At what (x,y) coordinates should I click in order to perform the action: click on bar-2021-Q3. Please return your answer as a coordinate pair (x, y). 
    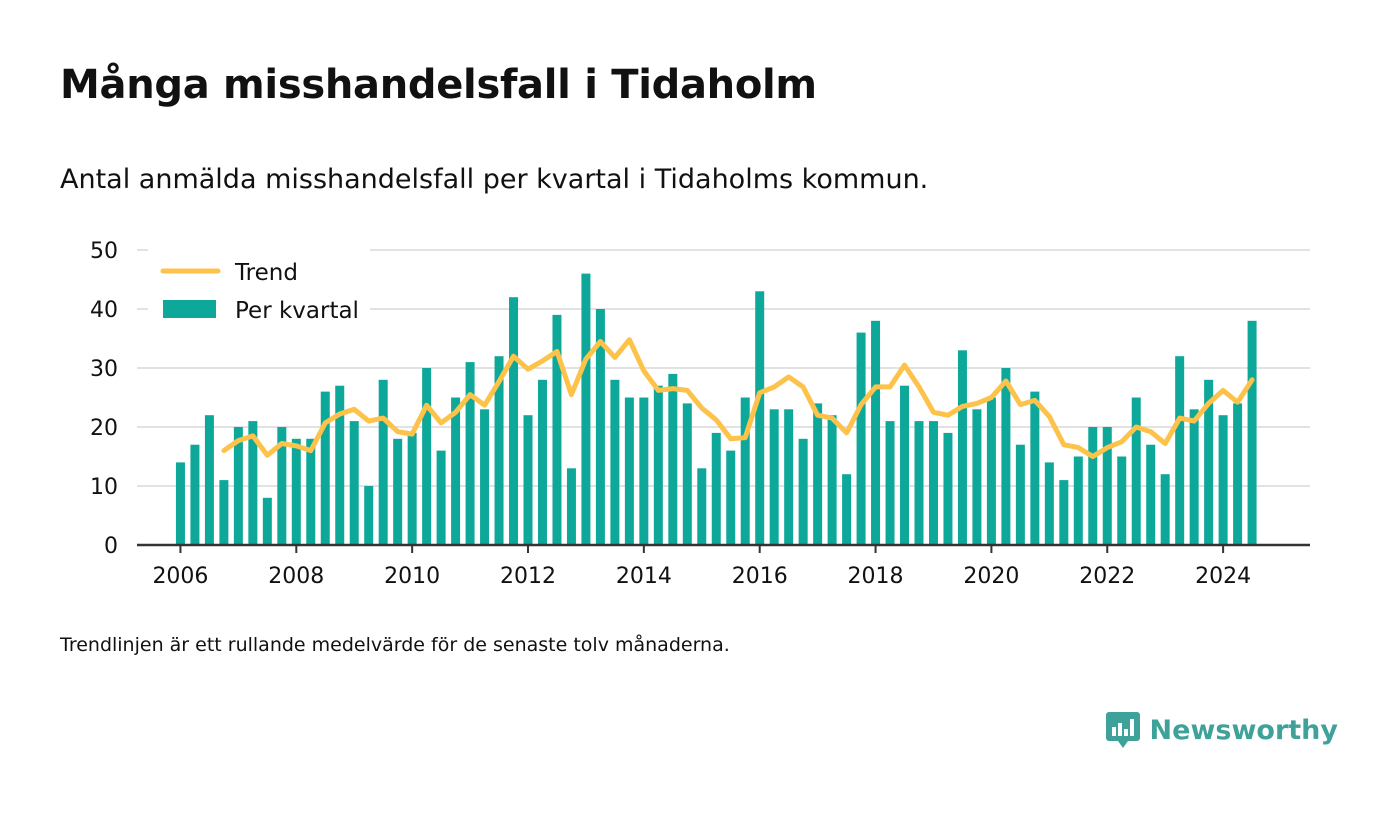
    Looking at the image, I should click on (1078, 500).